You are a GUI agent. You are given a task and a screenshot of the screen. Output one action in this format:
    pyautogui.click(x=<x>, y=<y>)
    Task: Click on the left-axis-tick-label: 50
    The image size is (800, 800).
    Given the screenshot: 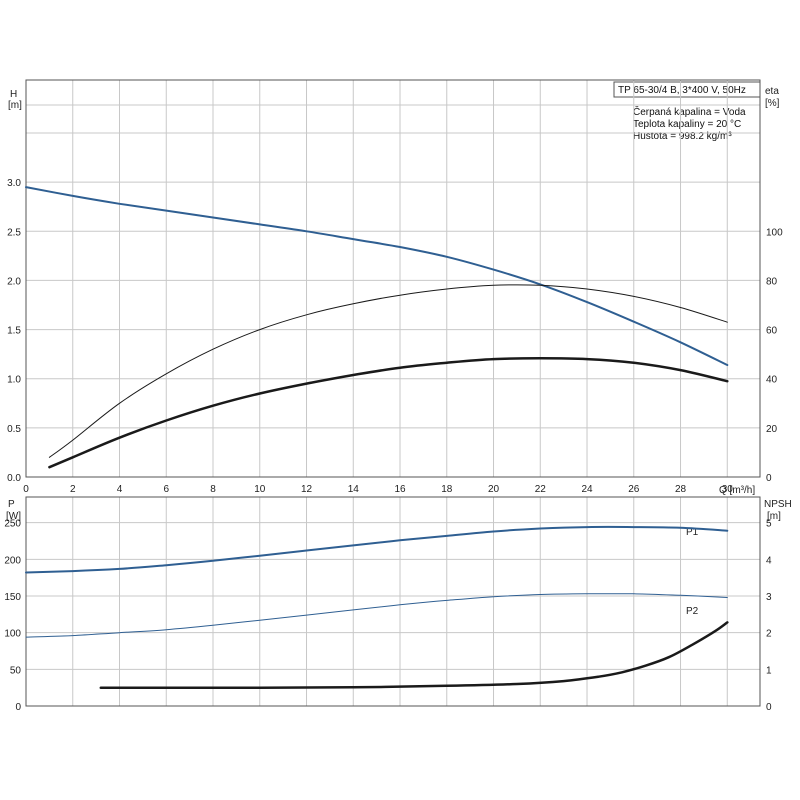 What is the action you would take?
    pyautogui.click(x=16, y=670)
    